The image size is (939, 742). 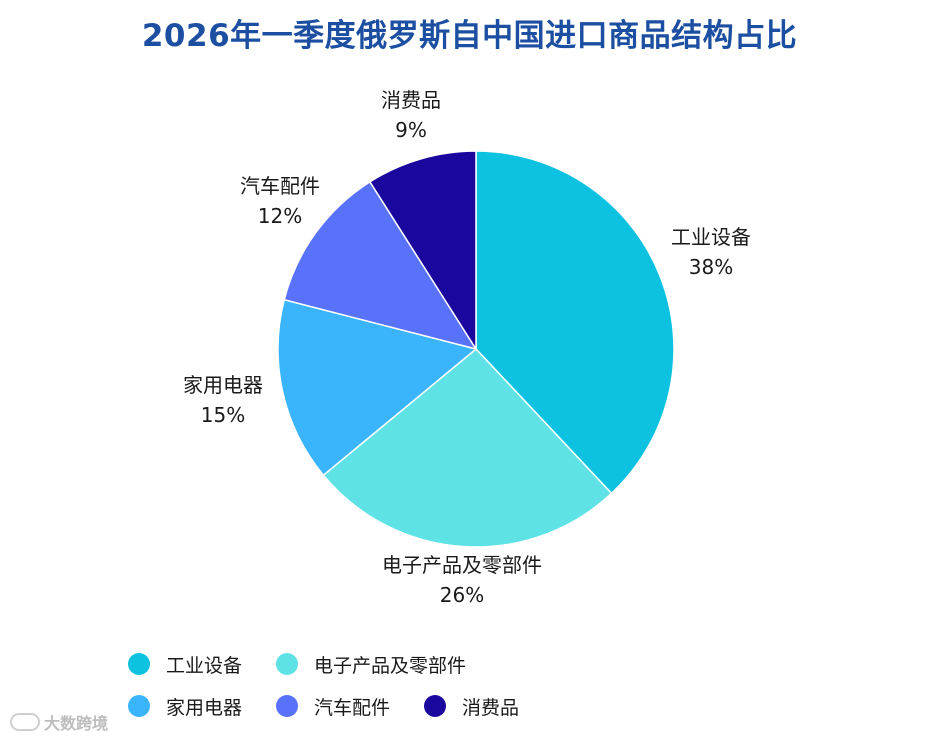 What do you see at coordinates (422, 251) in the screenshot?
I see `pie-slice-consumer-goods` at bounding box center [422, 251].